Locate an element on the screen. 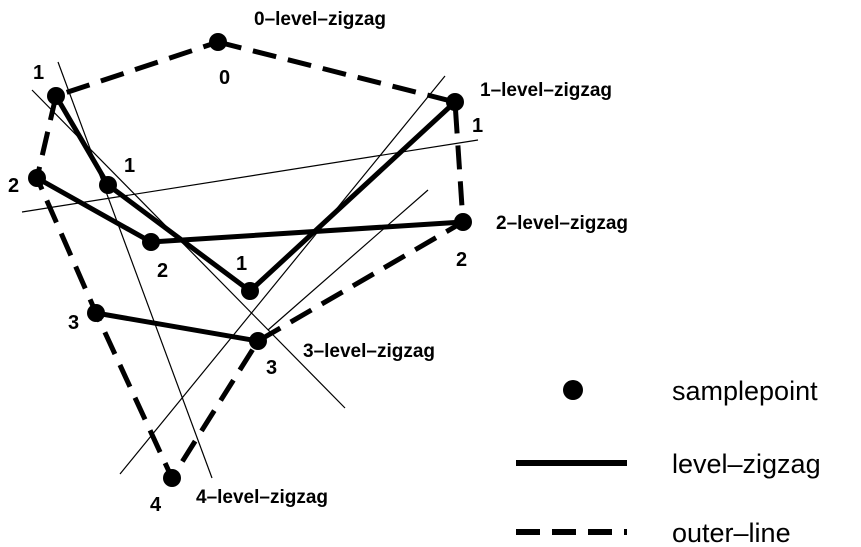  samplepoint-2c is located at coordinates (463, 222).